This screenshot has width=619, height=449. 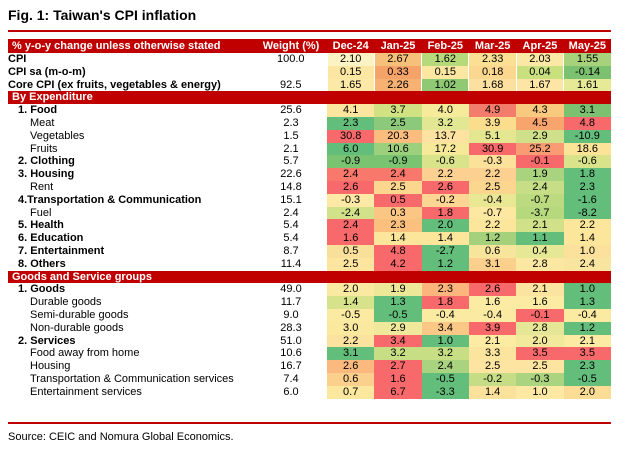 I want to click on value-cell: 1.67, so click(x=539, y=85).